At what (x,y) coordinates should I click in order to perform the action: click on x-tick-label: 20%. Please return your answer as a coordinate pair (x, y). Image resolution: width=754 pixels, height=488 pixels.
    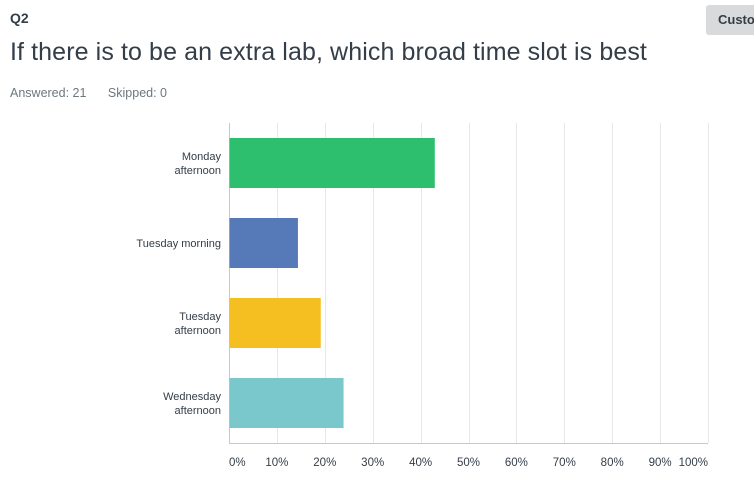
    Looking at the image, I should click on (324, 463).